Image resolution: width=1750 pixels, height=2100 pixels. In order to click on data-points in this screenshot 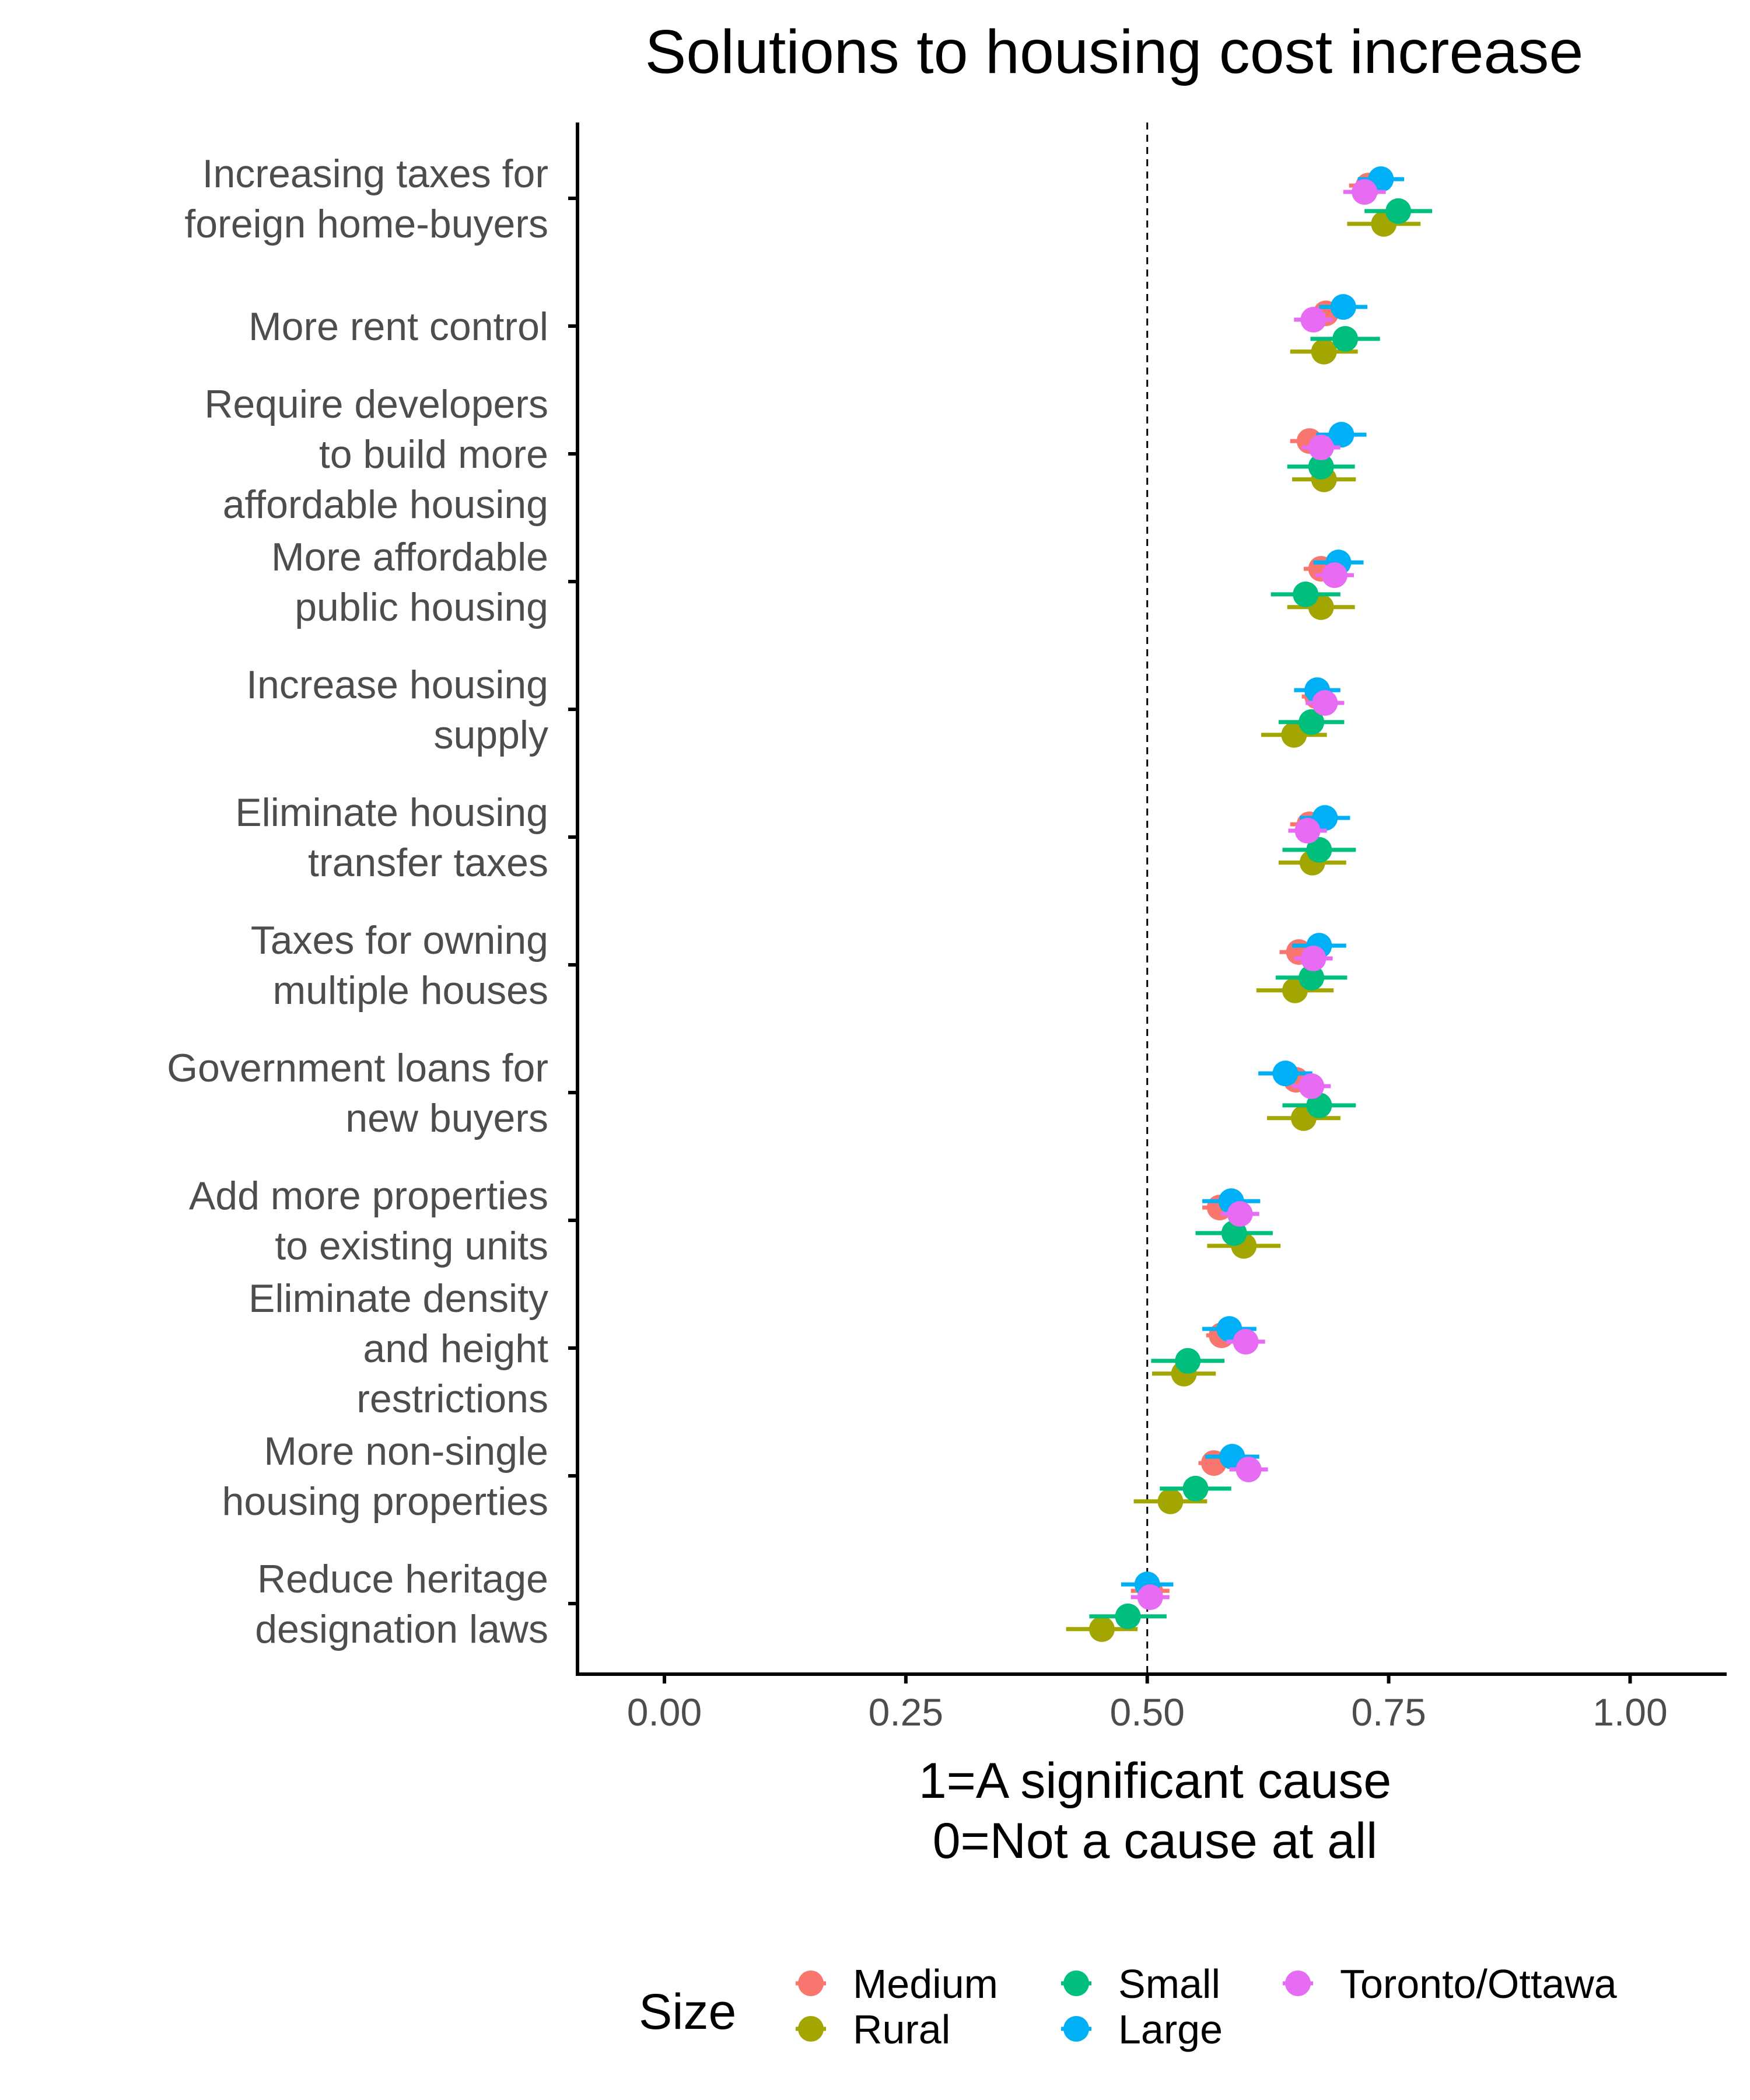, I will do `click(1249, 904)`.